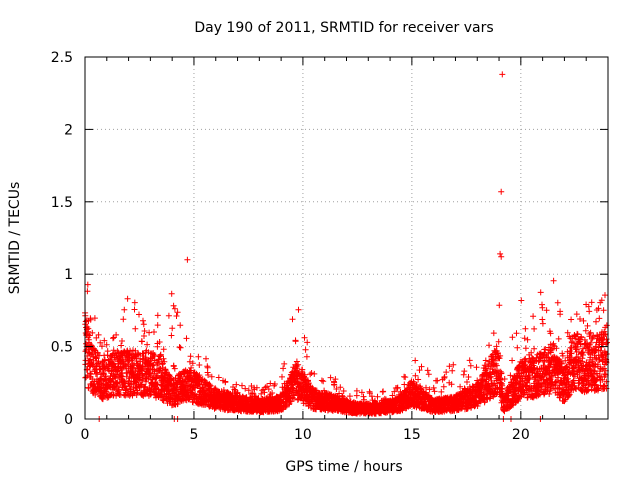 The height and width of the screenshot is (480, 640). Describe the element at coordinates (521, 435) in the screenshot. I see `x-tick-label: 20` at that location.